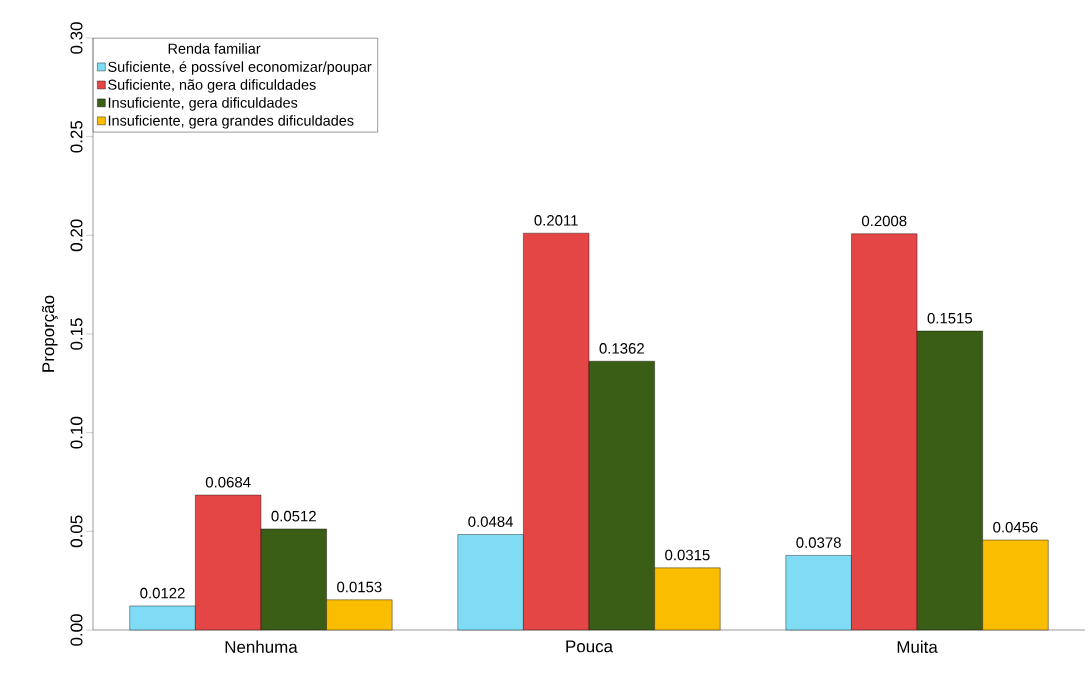 This screenshot has width=1089, height=680. I want to click on x-tick-label: Pouca, so click(590, 646).